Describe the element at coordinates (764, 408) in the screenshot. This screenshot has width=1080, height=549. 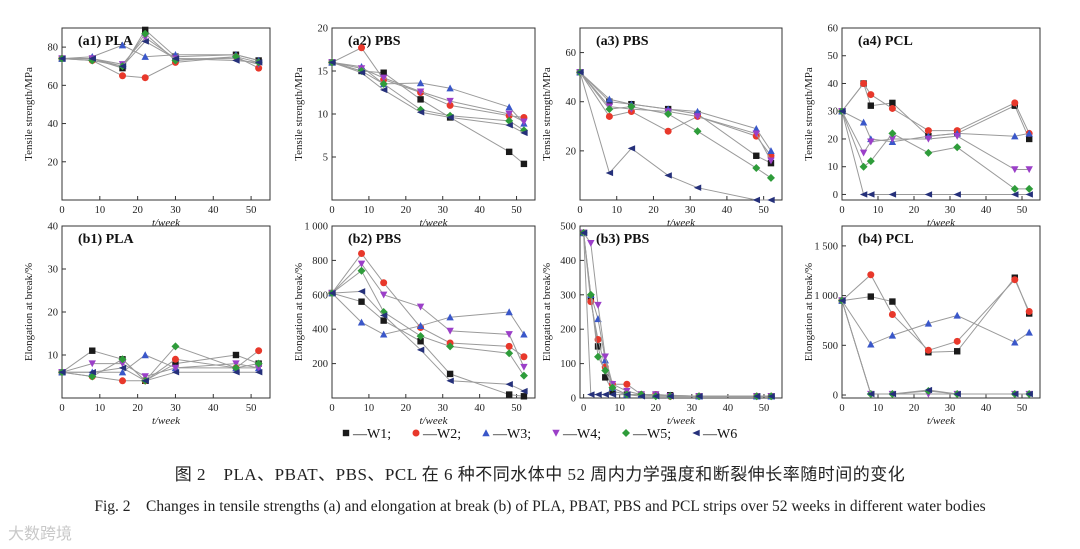
I see `x-tick-label: 50` at that location.